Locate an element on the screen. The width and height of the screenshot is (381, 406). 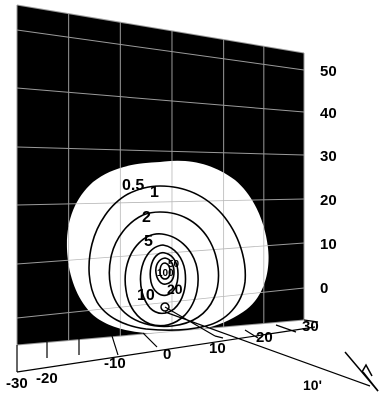
horizontal-tick-label: -20 is located at coordinates (47, 378).